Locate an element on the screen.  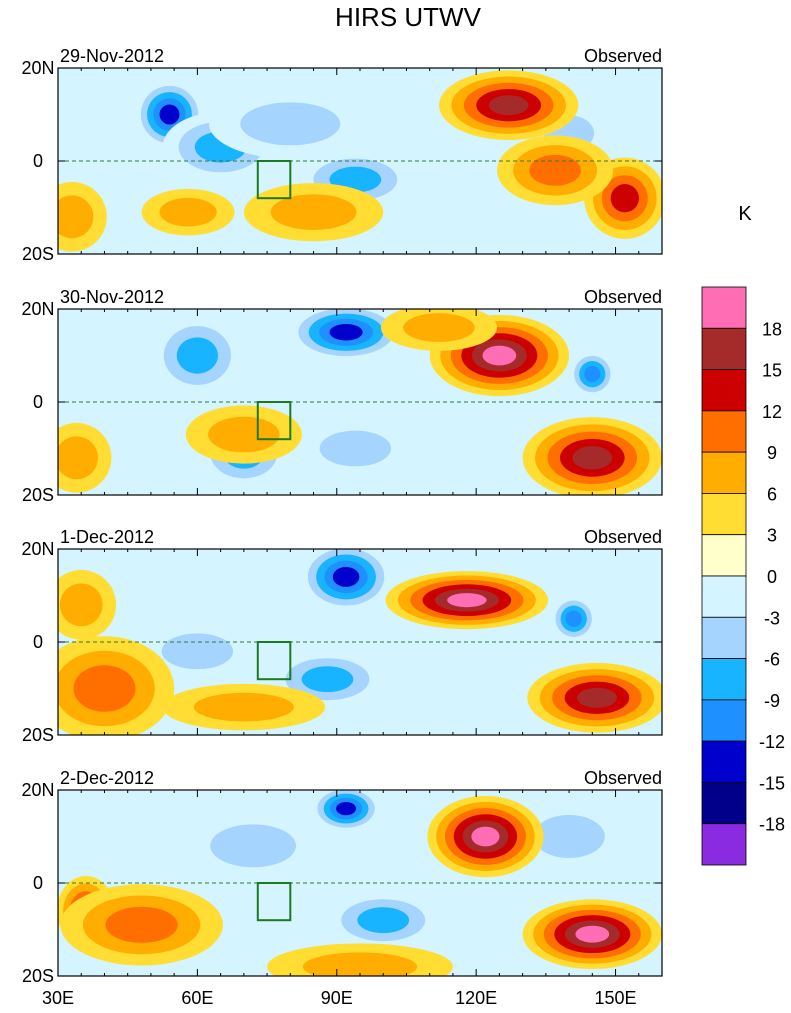
panel-date-label: 1-Dec-2012 is located at coordinates (107, 537).